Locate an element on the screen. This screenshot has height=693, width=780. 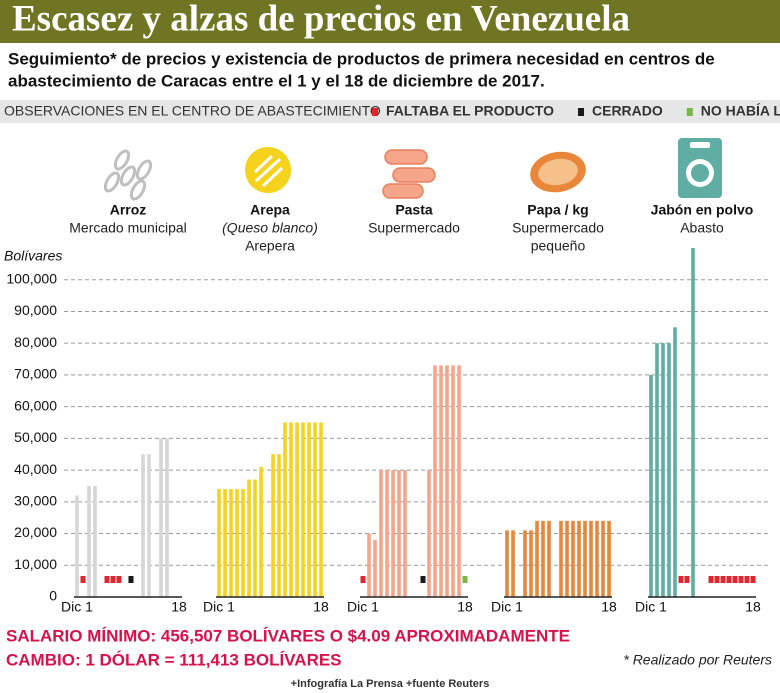
legend: FALTABA EL PRODUCTO CERRADO NO HABÍA LUZ is located at coordinates (576, 111).